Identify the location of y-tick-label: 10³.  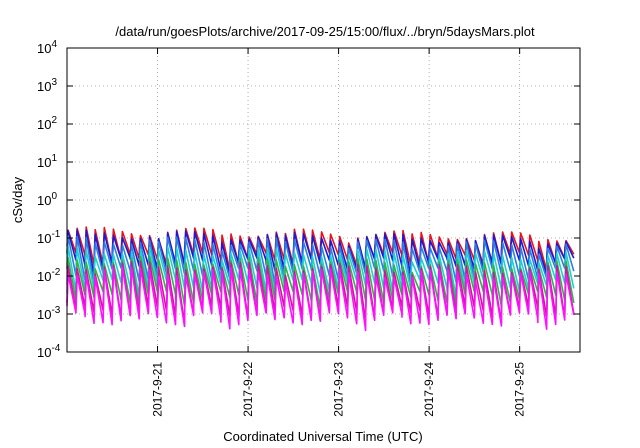
(47, 85).